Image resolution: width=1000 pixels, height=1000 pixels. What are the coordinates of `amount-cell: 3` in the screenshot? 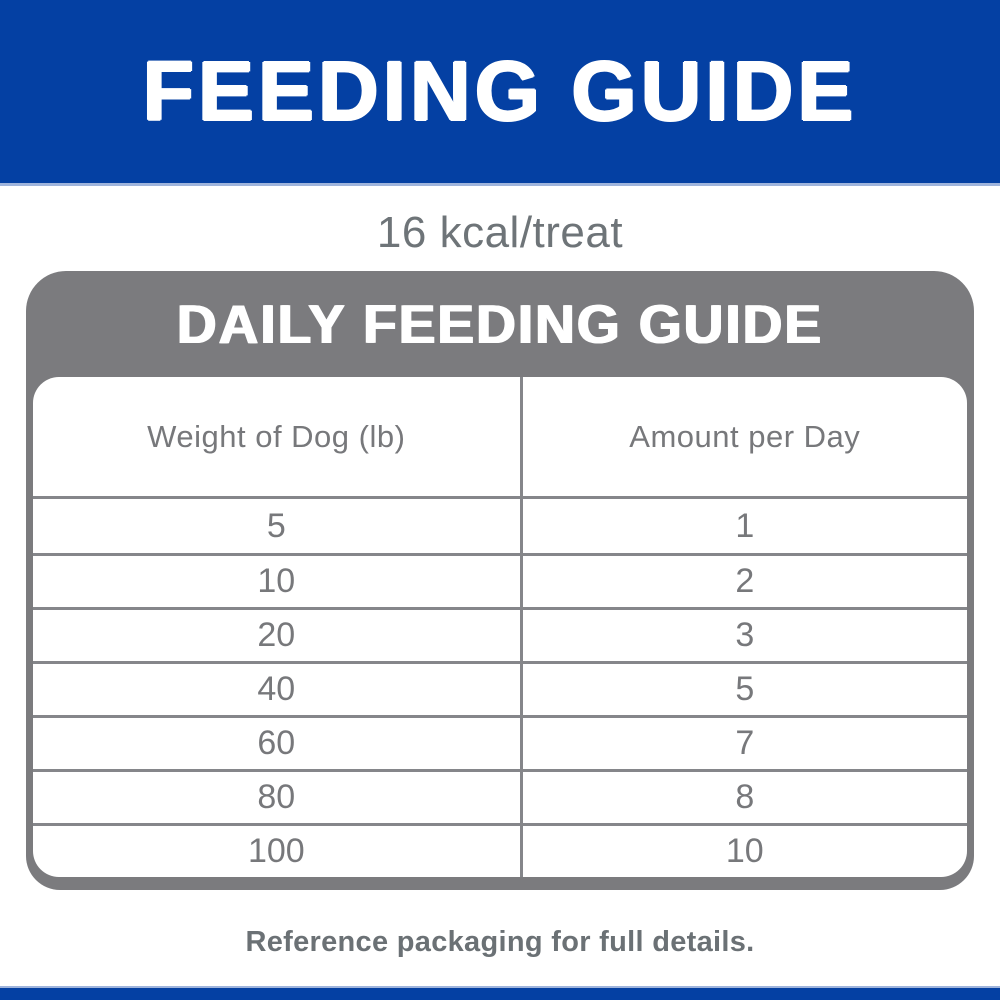 It's located at (743, 635).